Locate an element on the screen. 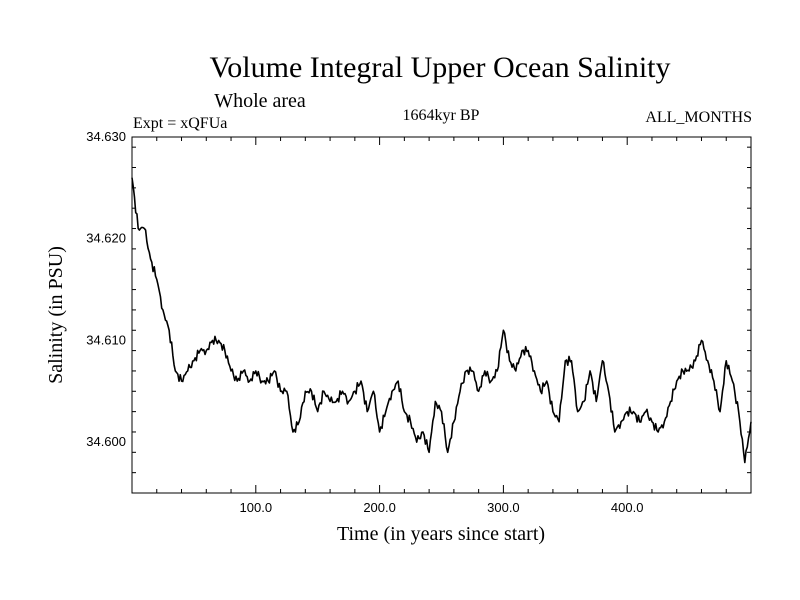 This screenshot has height=600, width=800. chart-subtitle: Whole area is located at coordinates (260, 101).